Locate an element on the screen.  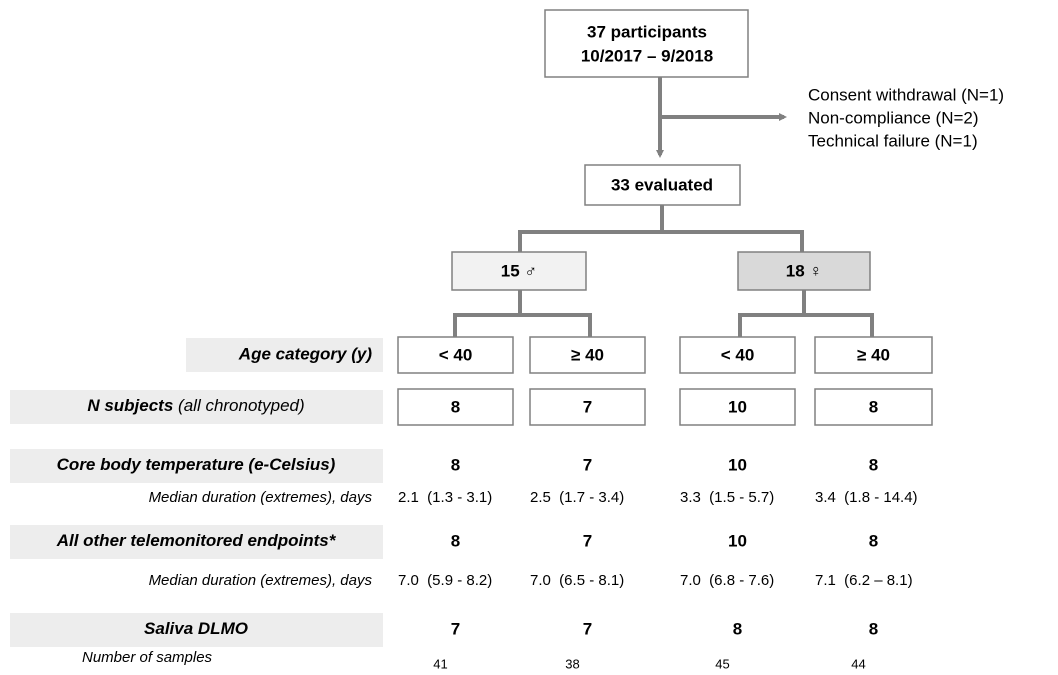
cell: 2.5 (1.7 - 3.4) is located at coordinates (577, 497).